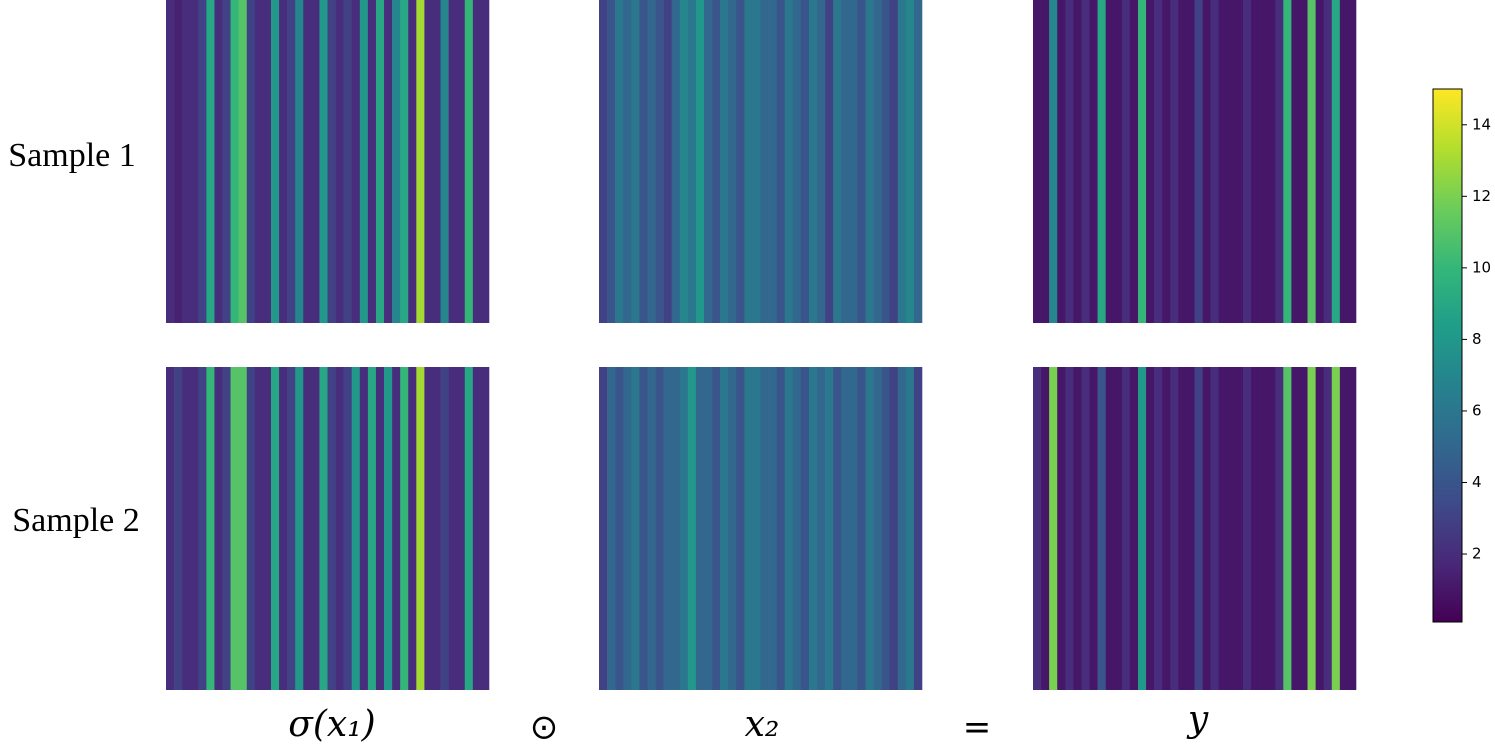  What do you see at coordinates (71, 155) in the screenshot?
I see `row-label: Sample 1` at bounding box center [71, 155].